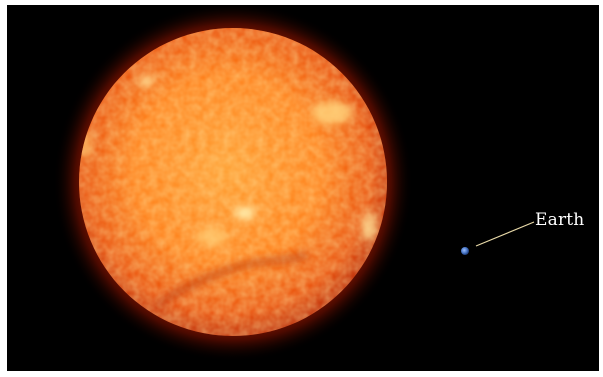 Image resolution: width=603 pixels, height=377 pixels. I want to click on earth-label: Earth, so click(560, 220).